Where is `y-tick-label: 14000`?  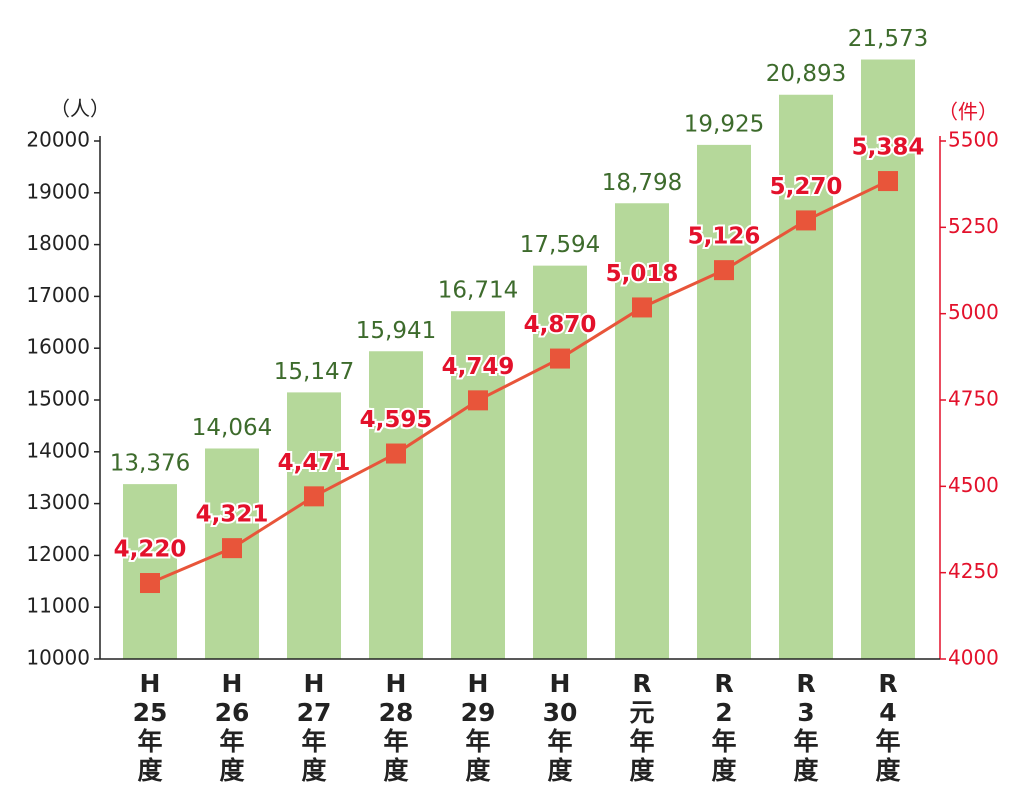
y-tick-label: 14000 is located at coordinates (58, 450).